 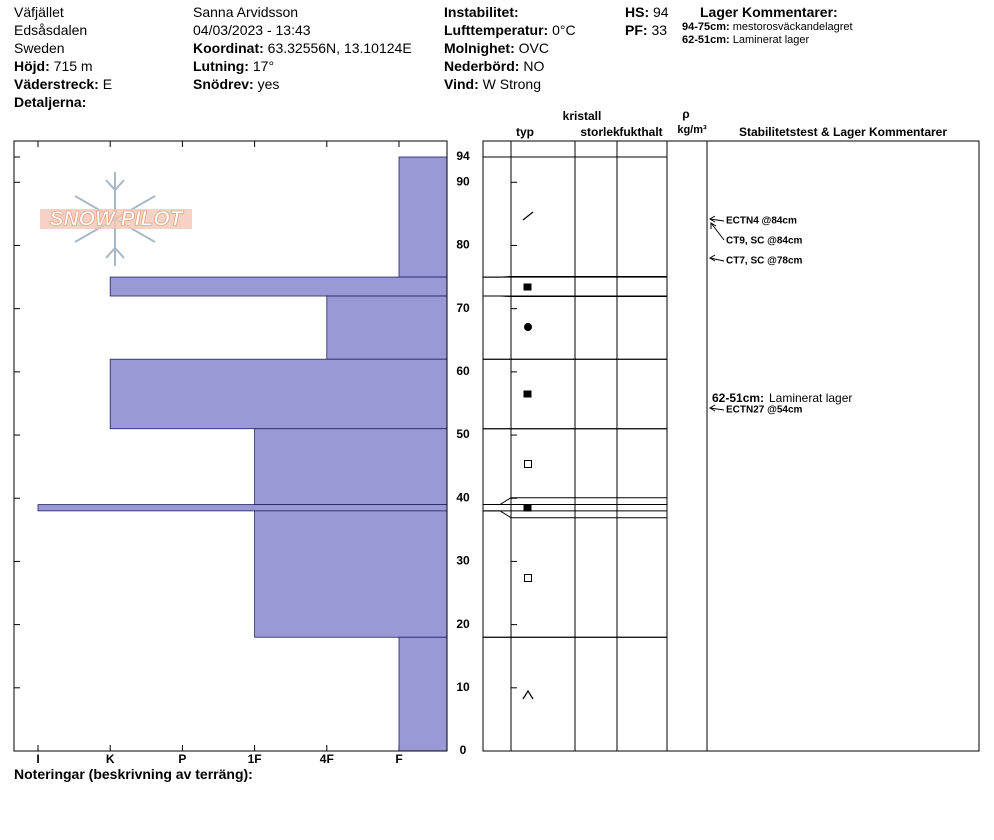 What do you see at coordinates (463, 497) in the screenshot?
I see `y-tick-label: 40` at bounding box center [463, 497].